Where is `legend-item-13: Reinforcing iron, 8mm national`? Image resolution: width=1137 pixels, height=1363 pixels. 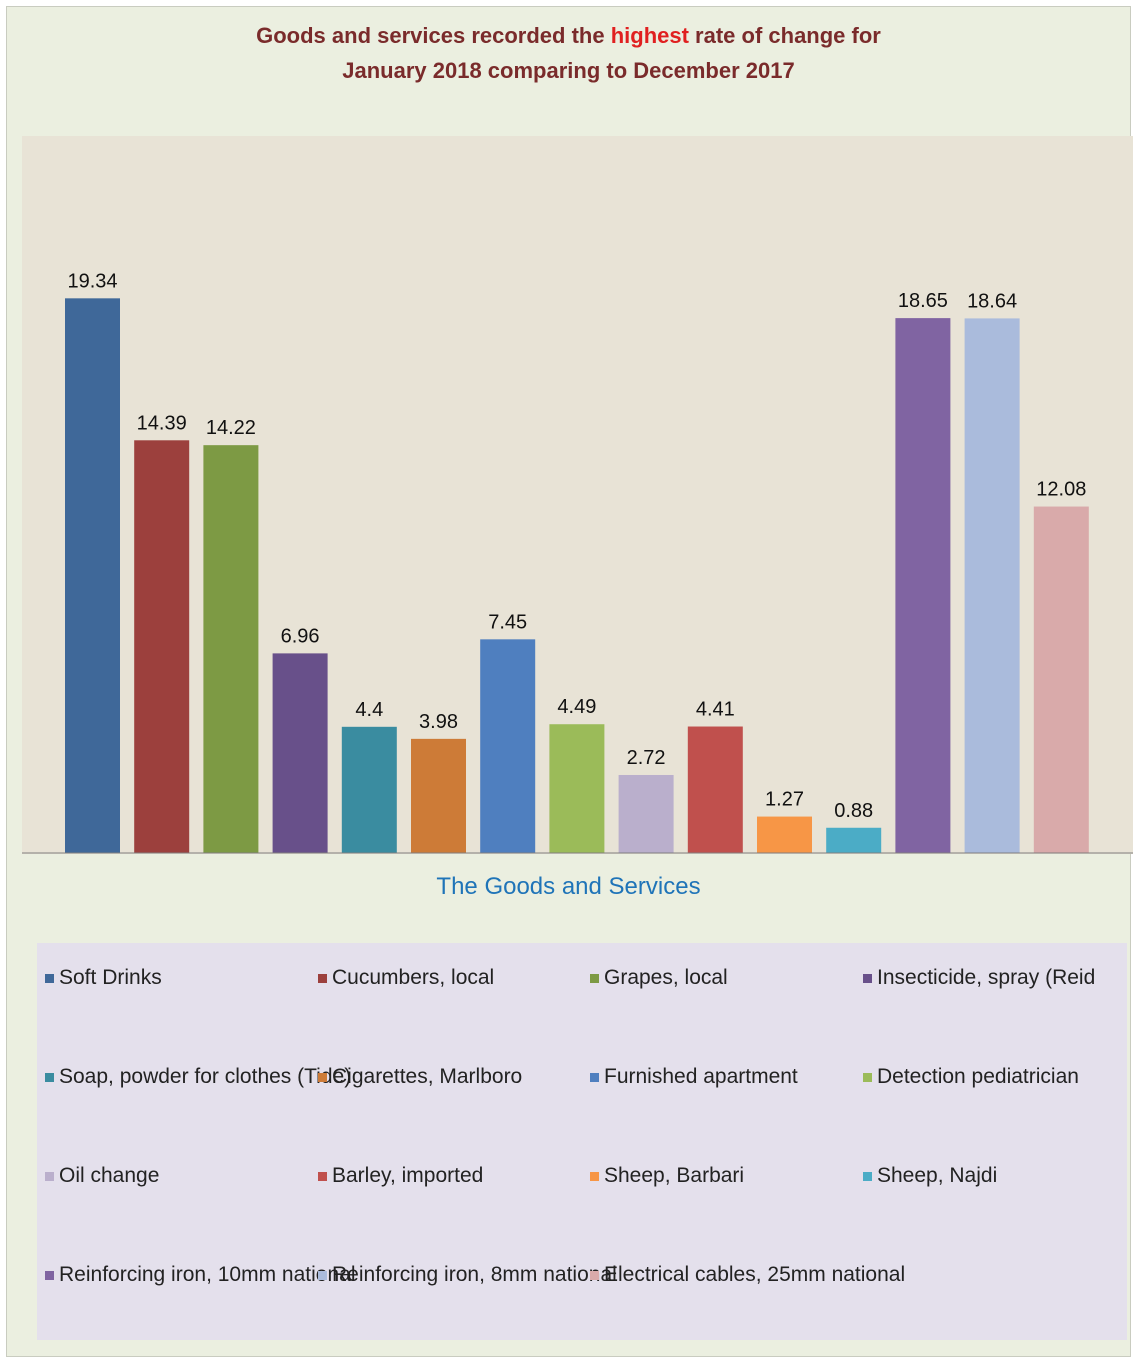 legend-item-13: Reinforcing iron, 8mm national is located at coordinates (467, 1275).